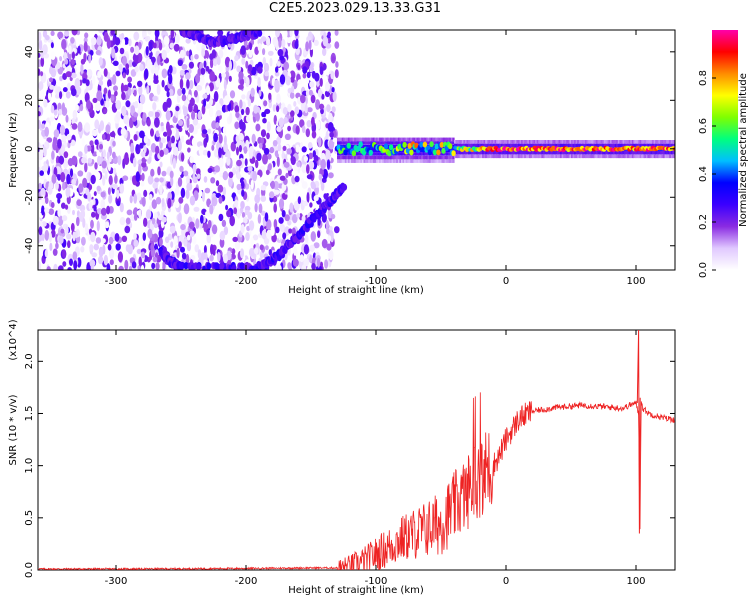  What do you see at coordinates (186, 266) in the screenshot?
I see `spectrogram-lower-arc-cell` at bounding box center [186, 266].